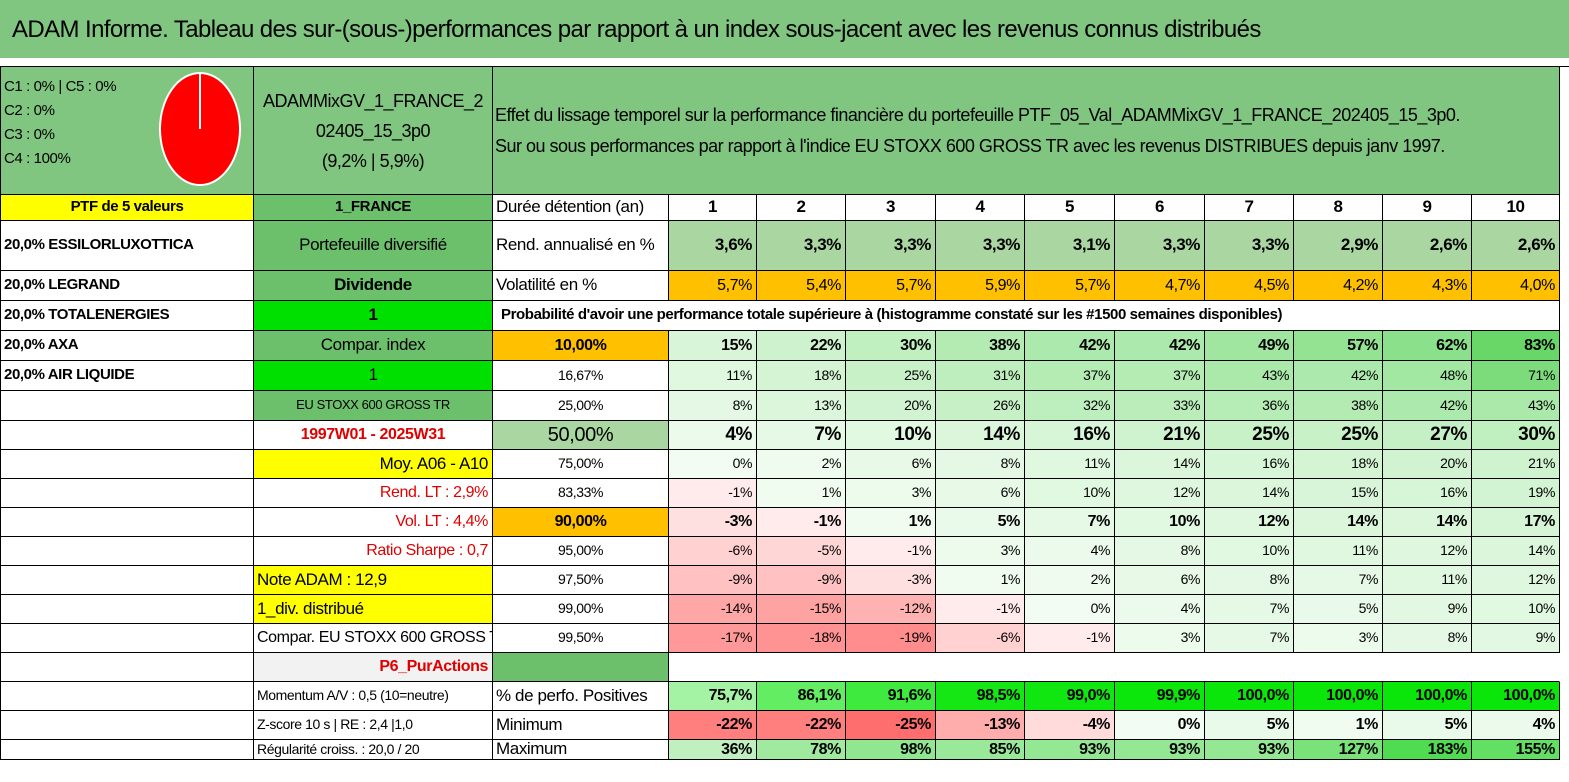 The height and width of the screenshot is (782, 1569). I want to click on vol-cell: 4,3%, so click(1427, 286).